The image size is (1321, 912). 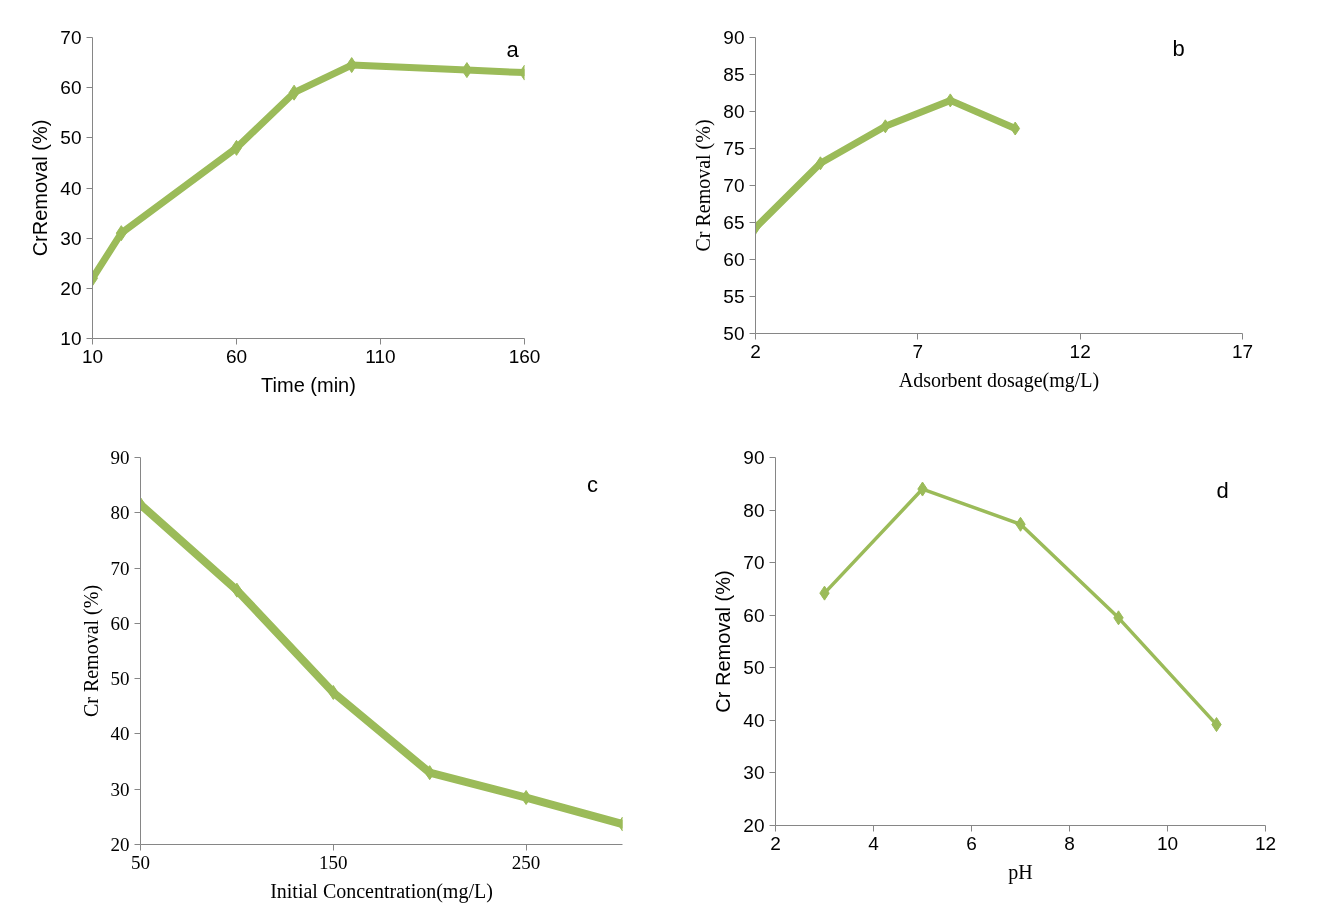 What do you see at coordinates (592, 484) in the screenshot?
I see `annotation: c` at bounding box center [592, 484].